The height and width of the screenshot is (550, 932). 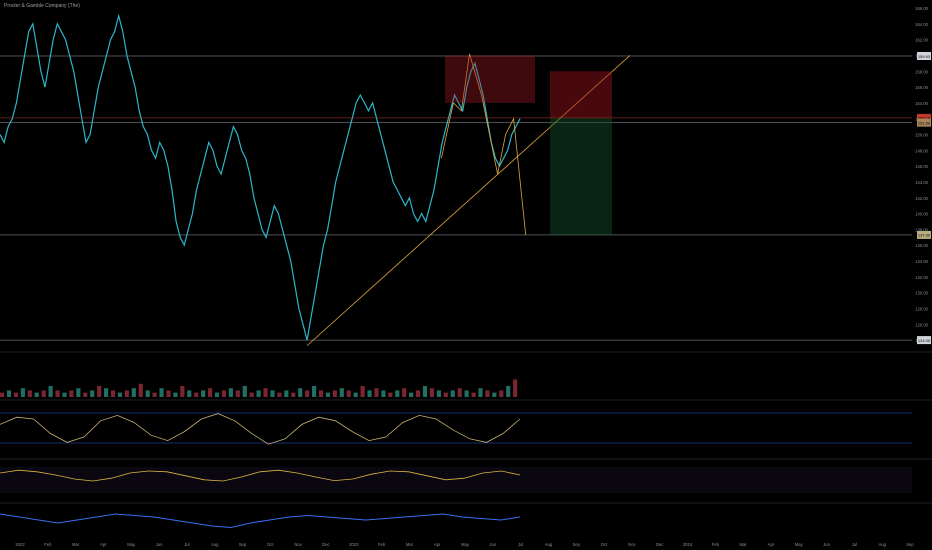 What do you see at coordinates (921, 182) in the screenshot?
I see `y-tick-11: 144.00` at bounding box center [921, 182].